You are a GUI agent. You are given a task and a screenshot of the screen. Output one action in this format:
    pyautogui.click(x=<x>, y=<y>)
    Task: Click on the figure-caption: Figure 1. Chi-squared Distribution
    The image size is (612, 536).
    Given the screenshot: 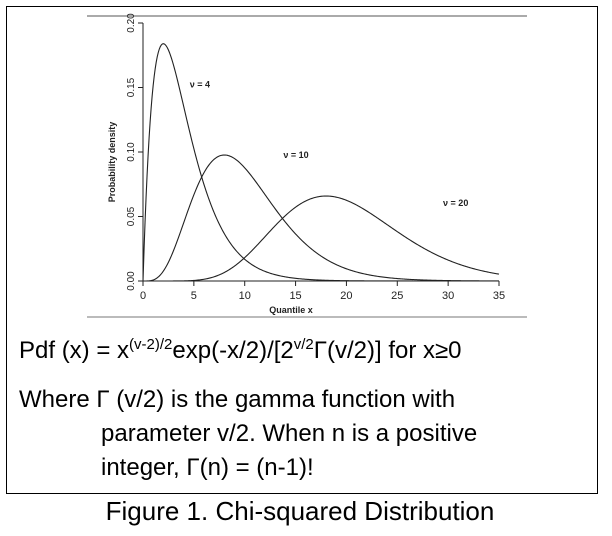 What is the action you would take?
    pyautogui.click(x=300, y=511)
    